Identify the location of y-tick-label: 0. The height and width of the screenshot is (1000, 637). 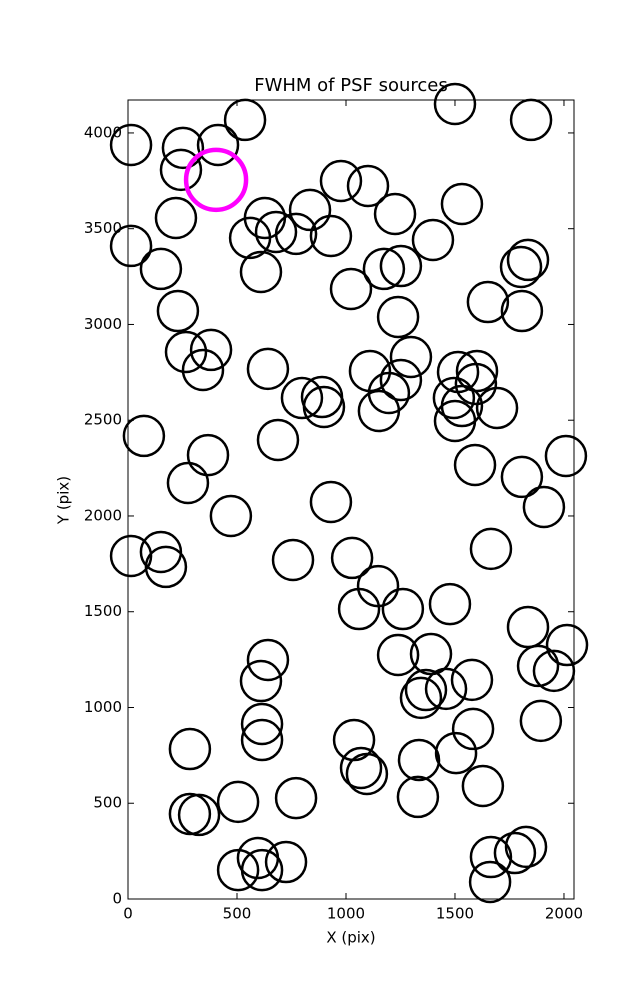
(117, 899).